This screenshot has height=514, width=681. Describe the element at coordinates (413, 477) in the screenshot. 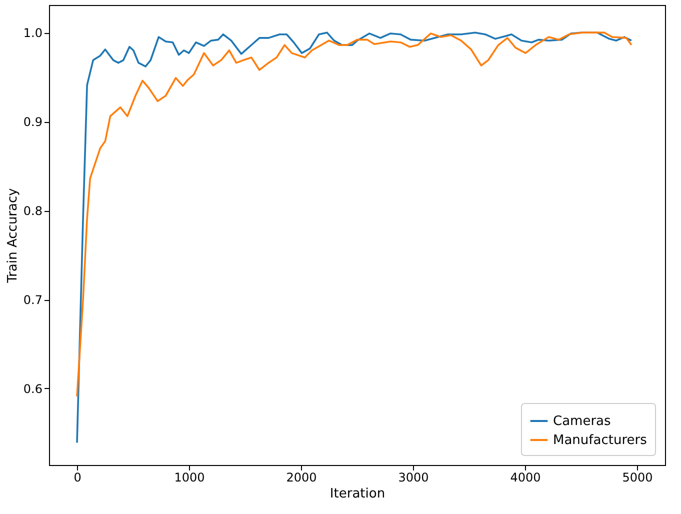

I see `x-tick-label: 3000` at that location.